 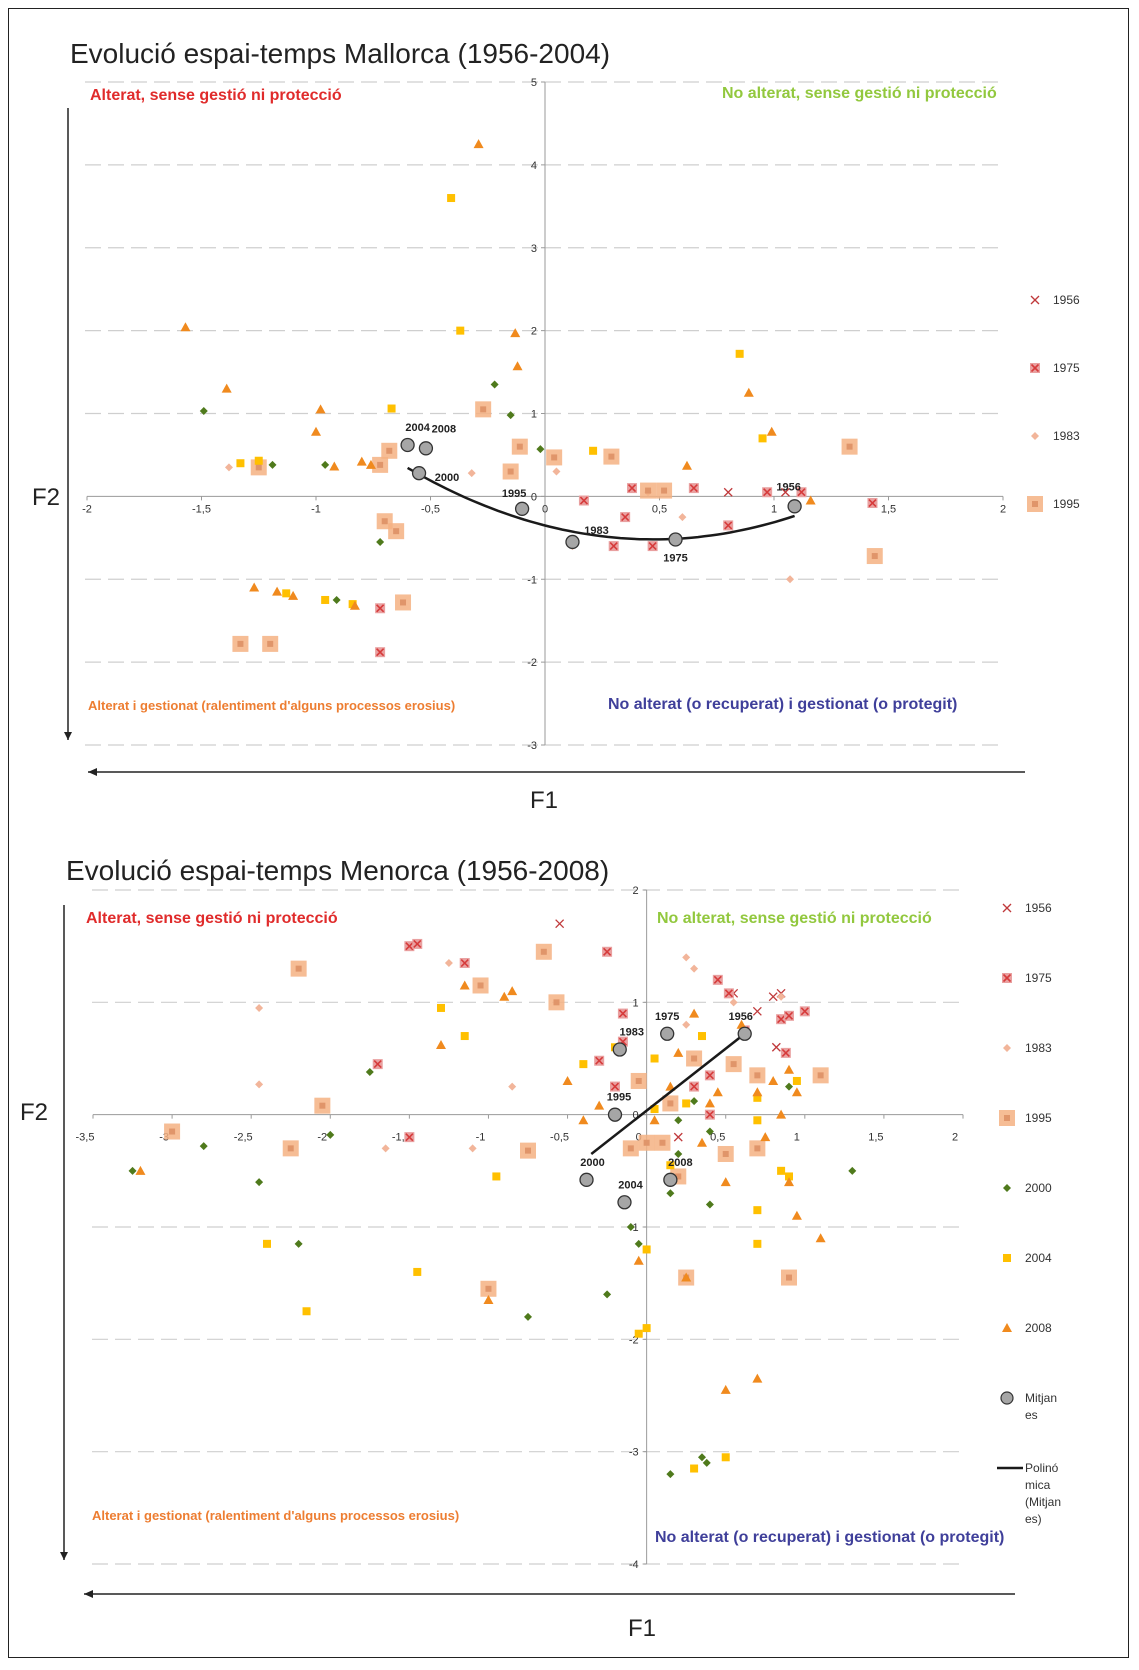 I want to click on menorca-quadrant-top-left: Alterat, sense gestió ni protecció, so click(x=212, y=918).